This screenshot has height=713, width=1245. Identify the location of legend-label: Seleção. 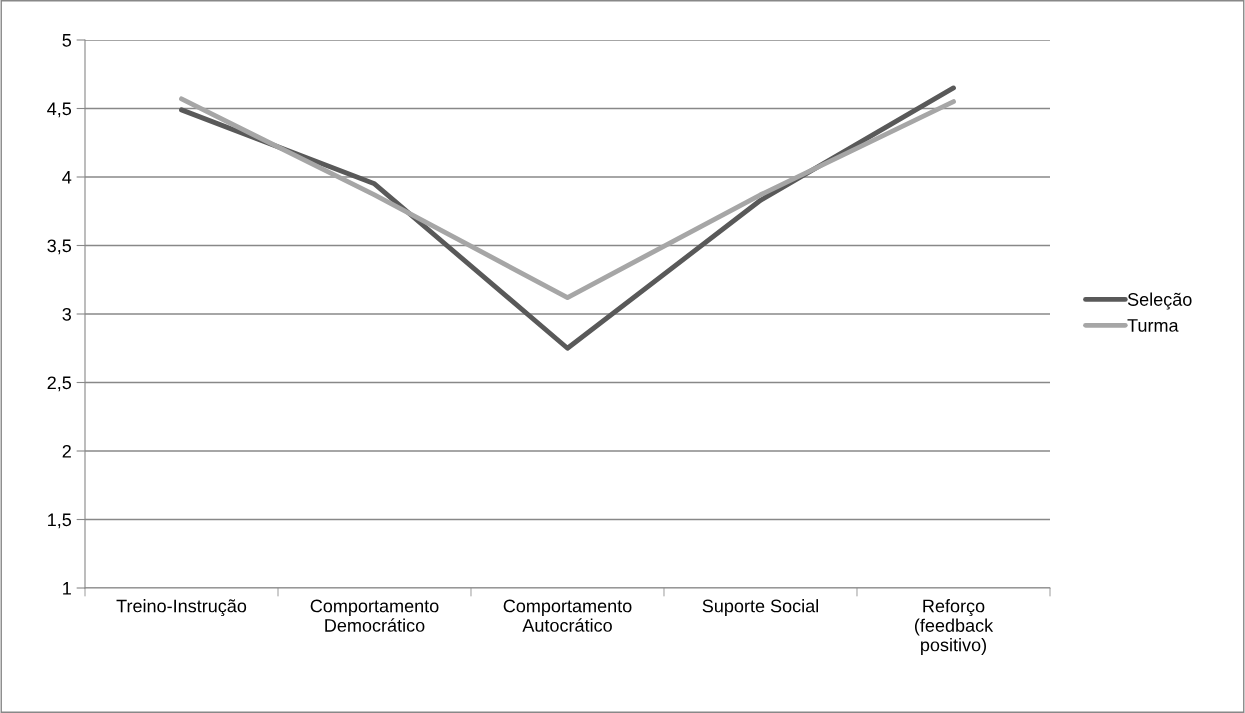
(1159, 301).